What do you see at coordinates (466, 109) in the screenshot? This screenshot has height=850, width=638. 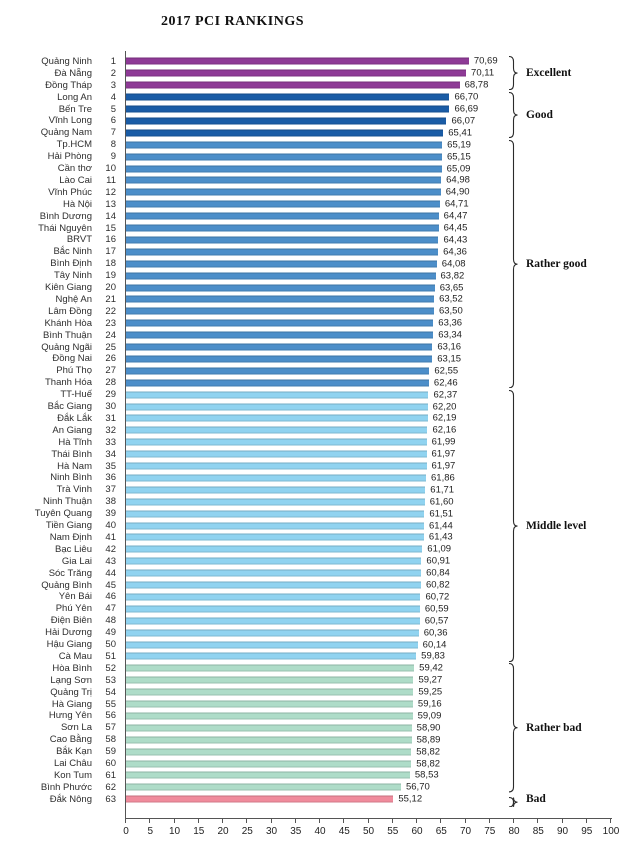 I see `score-value: 66,69` at bounding box center [466, 109].